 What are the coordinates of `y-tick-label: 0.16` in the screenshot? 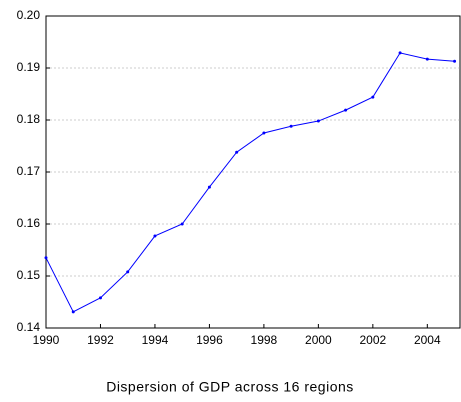 It's located at (29, 223).